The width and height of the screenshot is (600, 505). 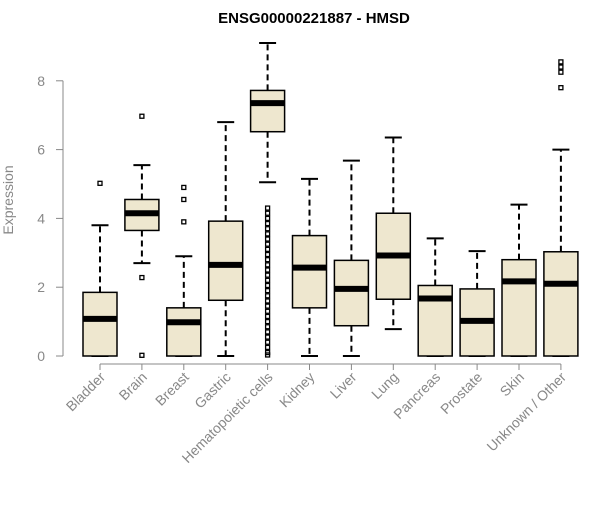 I want to click on y-tick-label: 6, so click(x=41, y=150).